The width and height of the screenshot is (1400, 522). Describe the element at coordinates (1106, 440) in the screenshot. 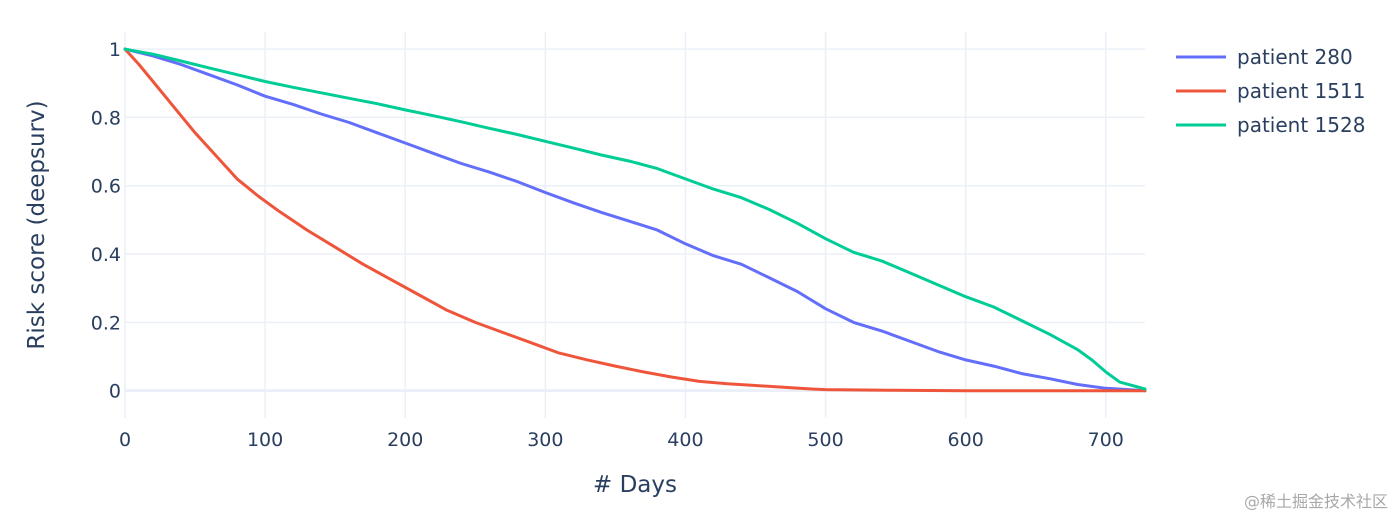

I see `x-tick-label: 700` at that location.